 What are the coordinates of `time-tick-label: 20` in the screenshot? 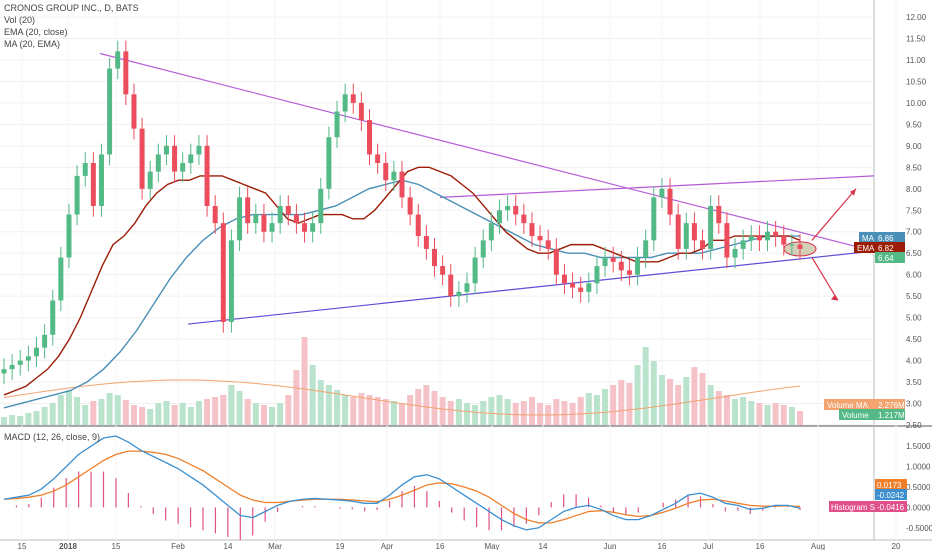 It's located at (896, 546).